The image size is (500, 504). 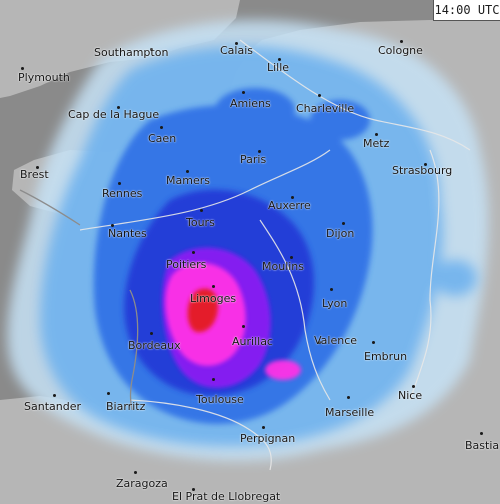 What do you see at coordinates (142, 483) in the screenshot?
I see `city-label-zaragoza: Zaragoza` at bounding box center [142, 483].